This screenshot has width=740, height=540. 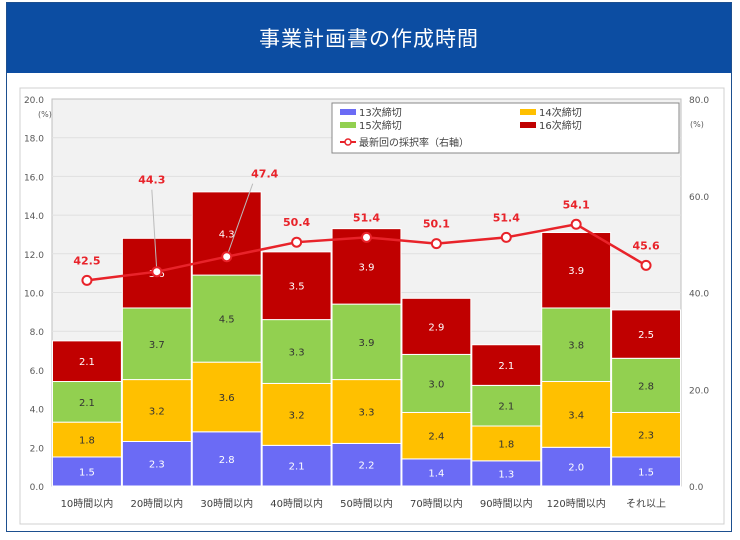 I want to click on line-data-label: 51.4, so click(x=366, y=217).